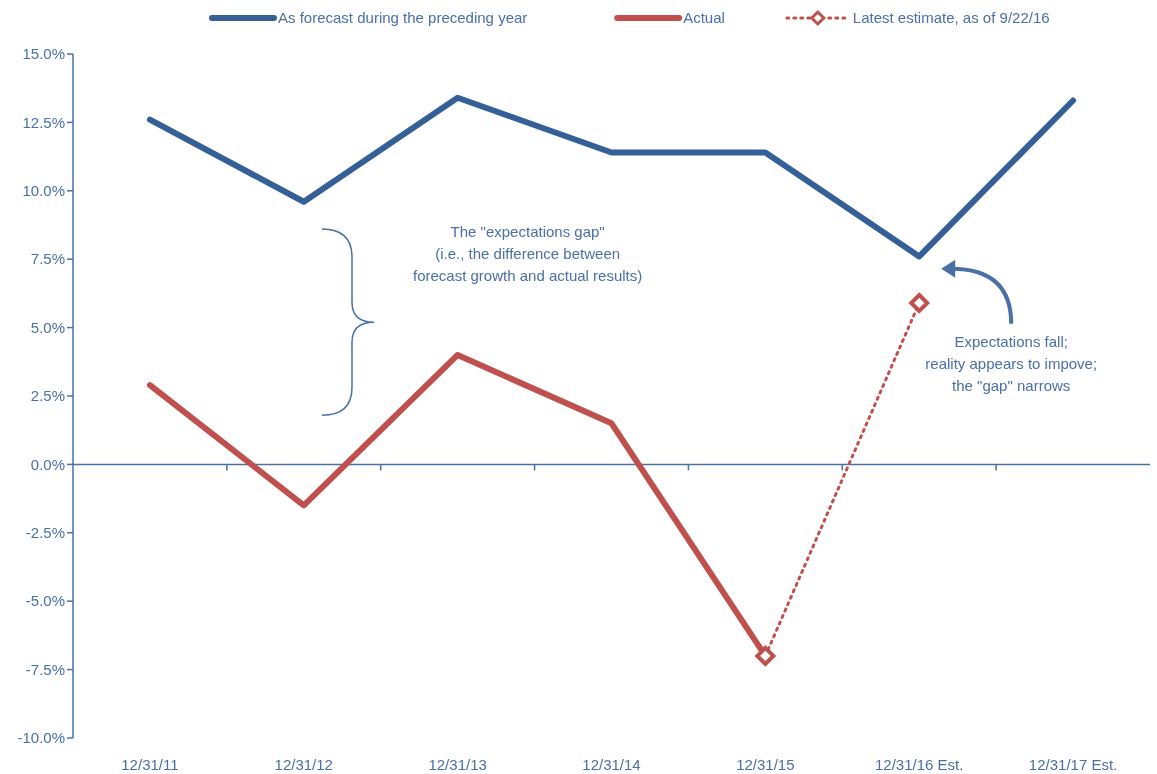 Image resolution: width=1157 pixels, height=774 pixels. I want to click on x-tick-label: 12/31/13, so click(457, 764).